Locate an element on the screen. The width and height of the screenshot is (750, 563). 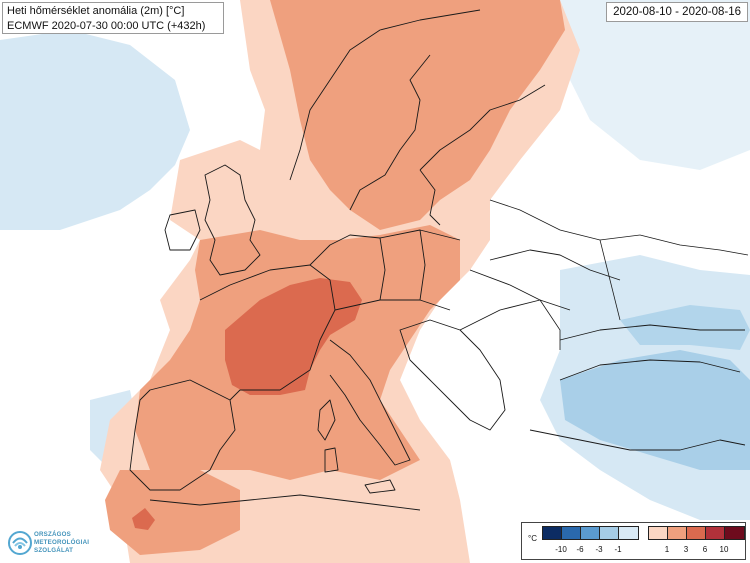
legend-label-pos-6: 6 is located at coordinates (705, 549).